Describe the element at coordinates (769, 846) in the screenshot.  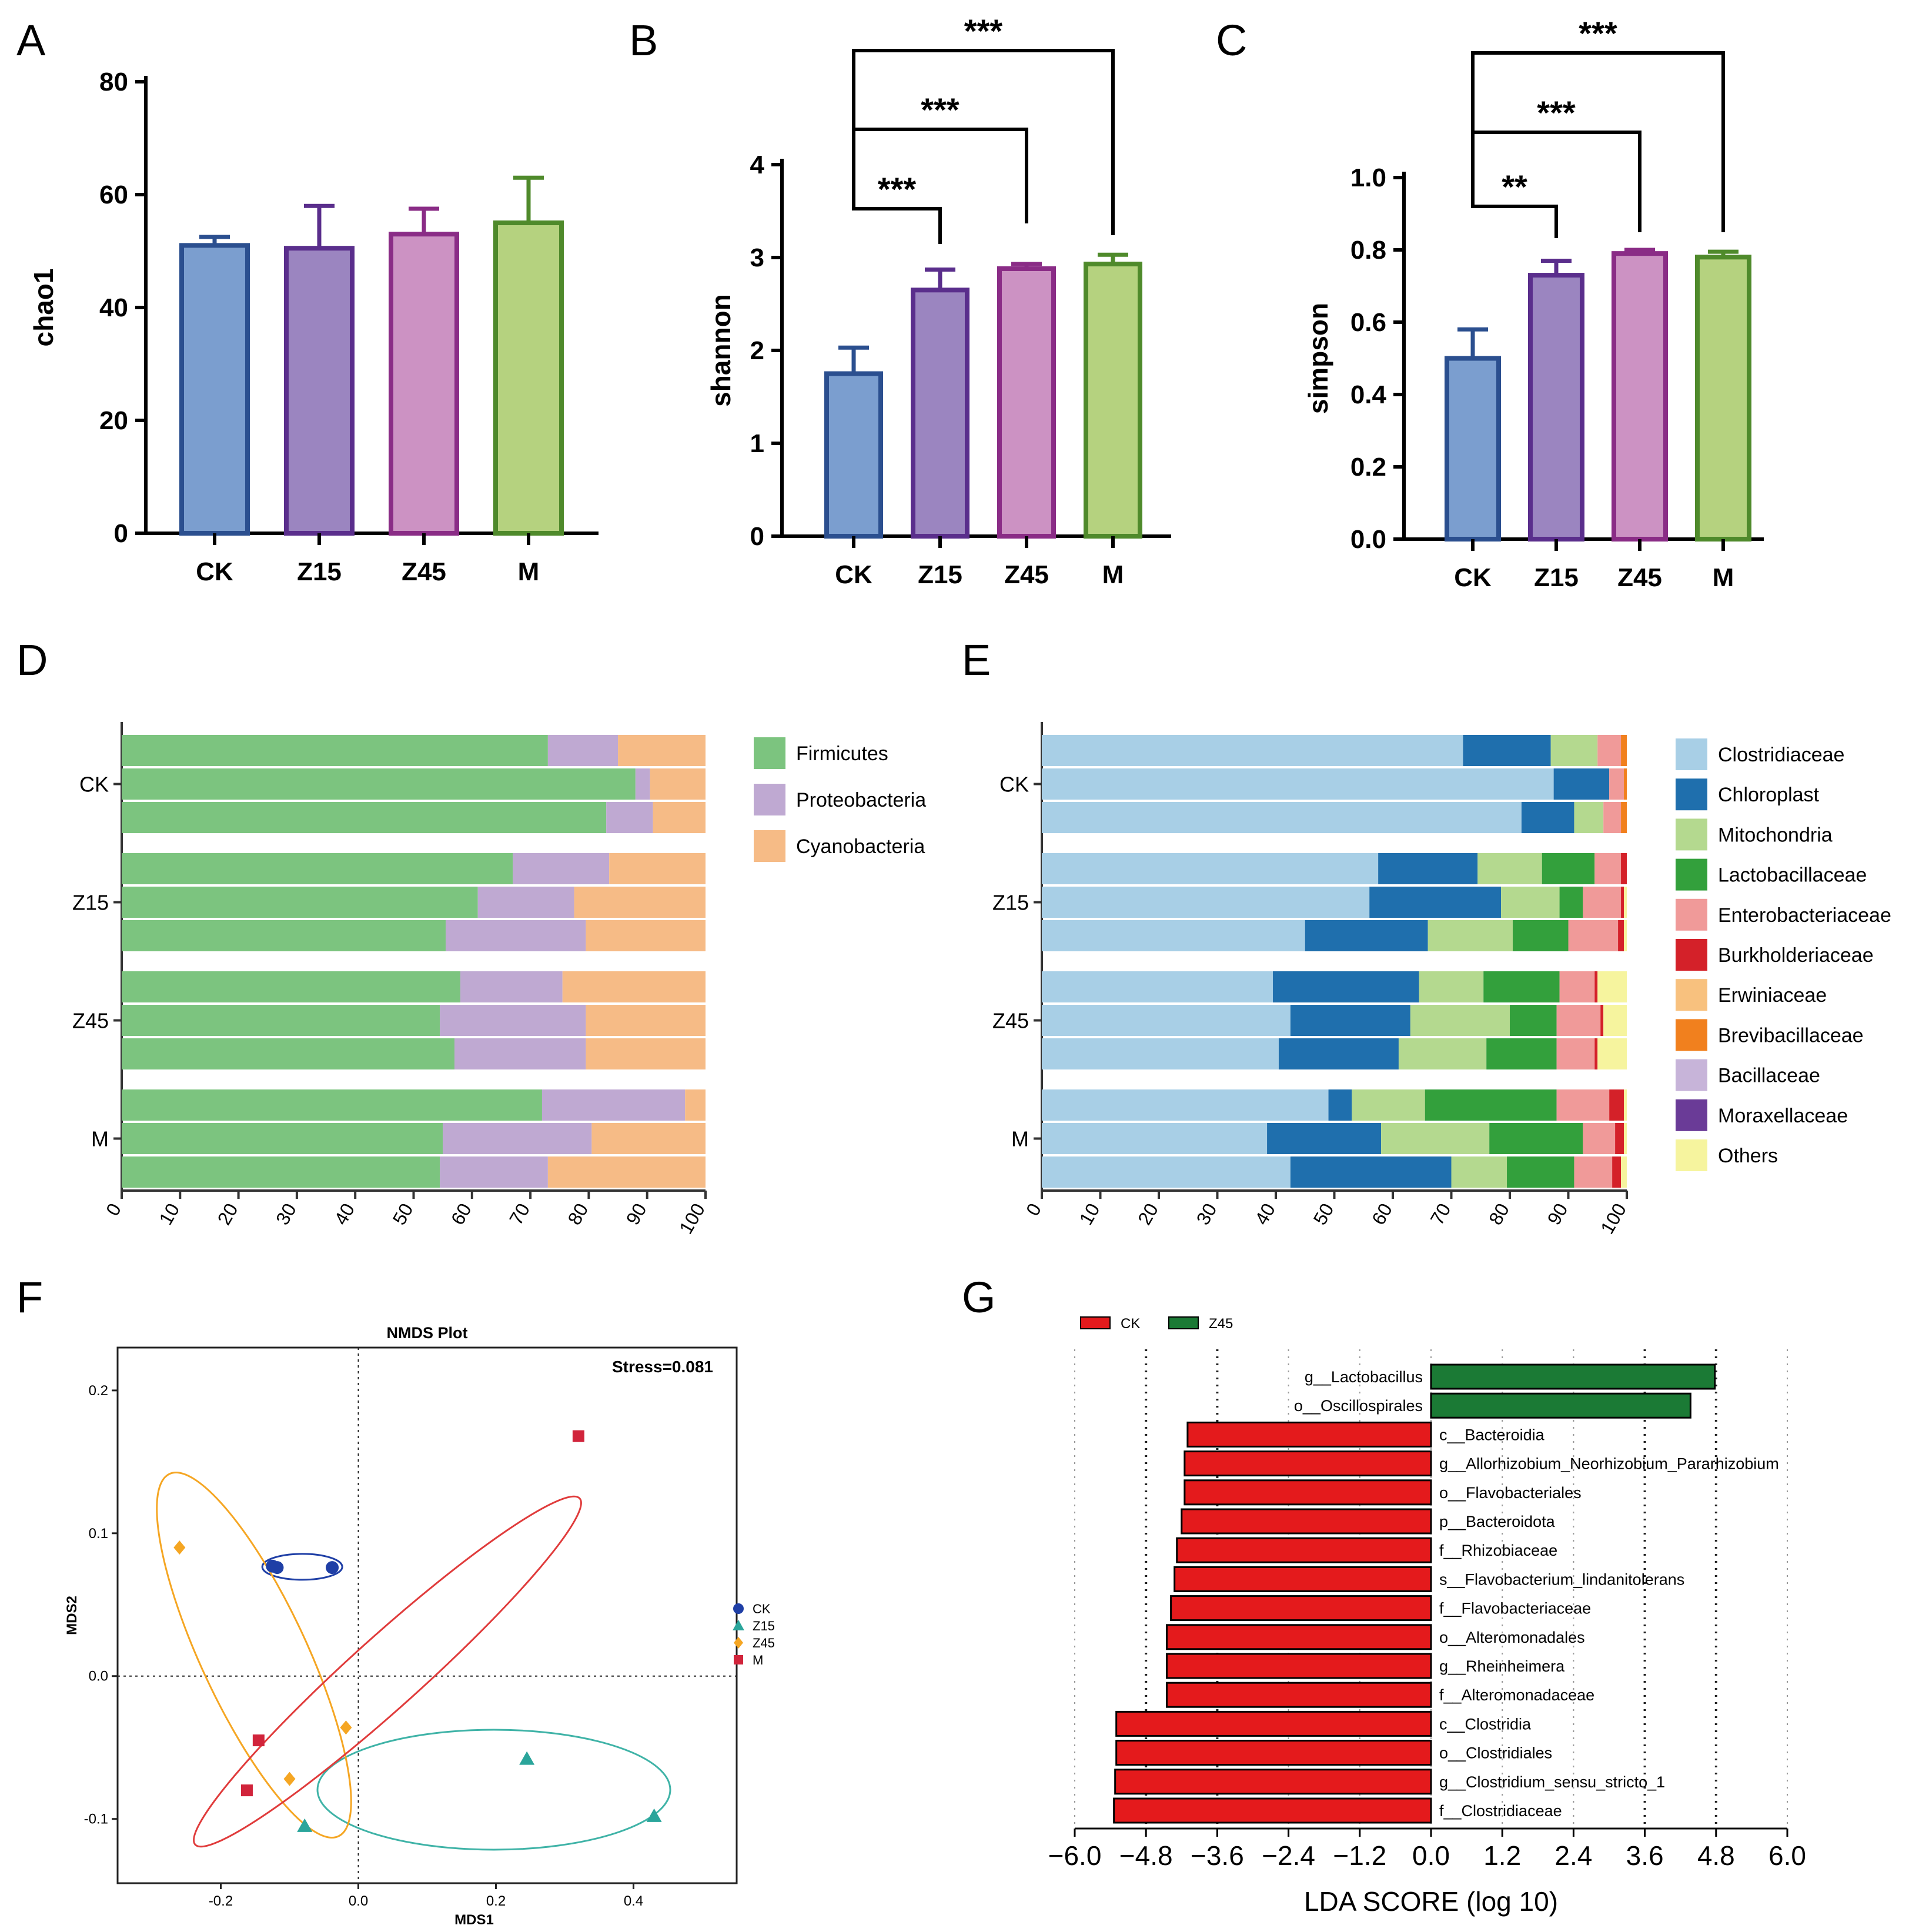
I see `legend-swatch-cyanobacteria` at that location.